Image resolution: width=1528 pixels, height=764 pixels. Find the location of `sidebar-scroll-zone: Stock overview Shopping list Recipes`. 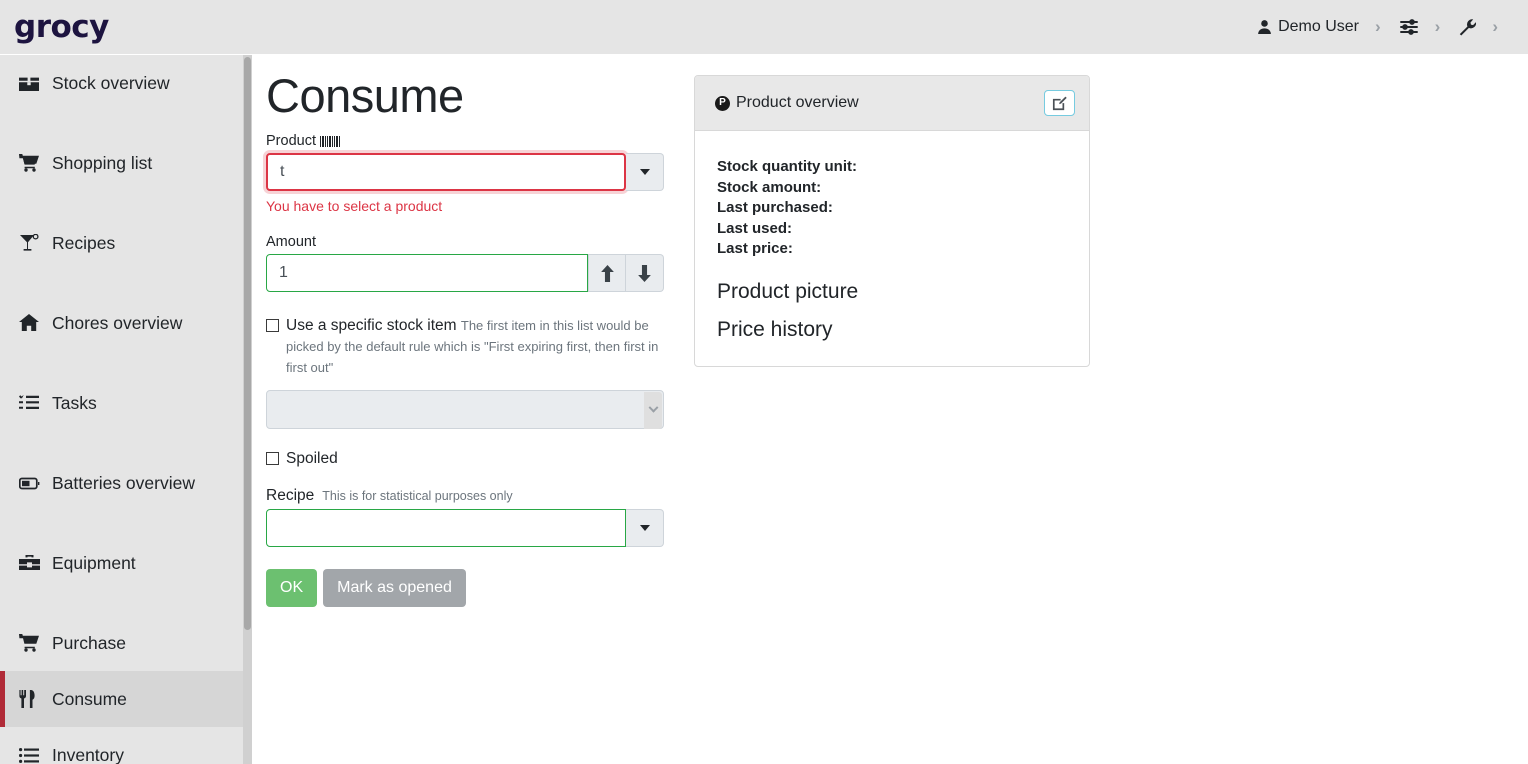

sidebar-scroll-zone: Stock overview Shopping list Recipes is located at coordinates (122, 409).